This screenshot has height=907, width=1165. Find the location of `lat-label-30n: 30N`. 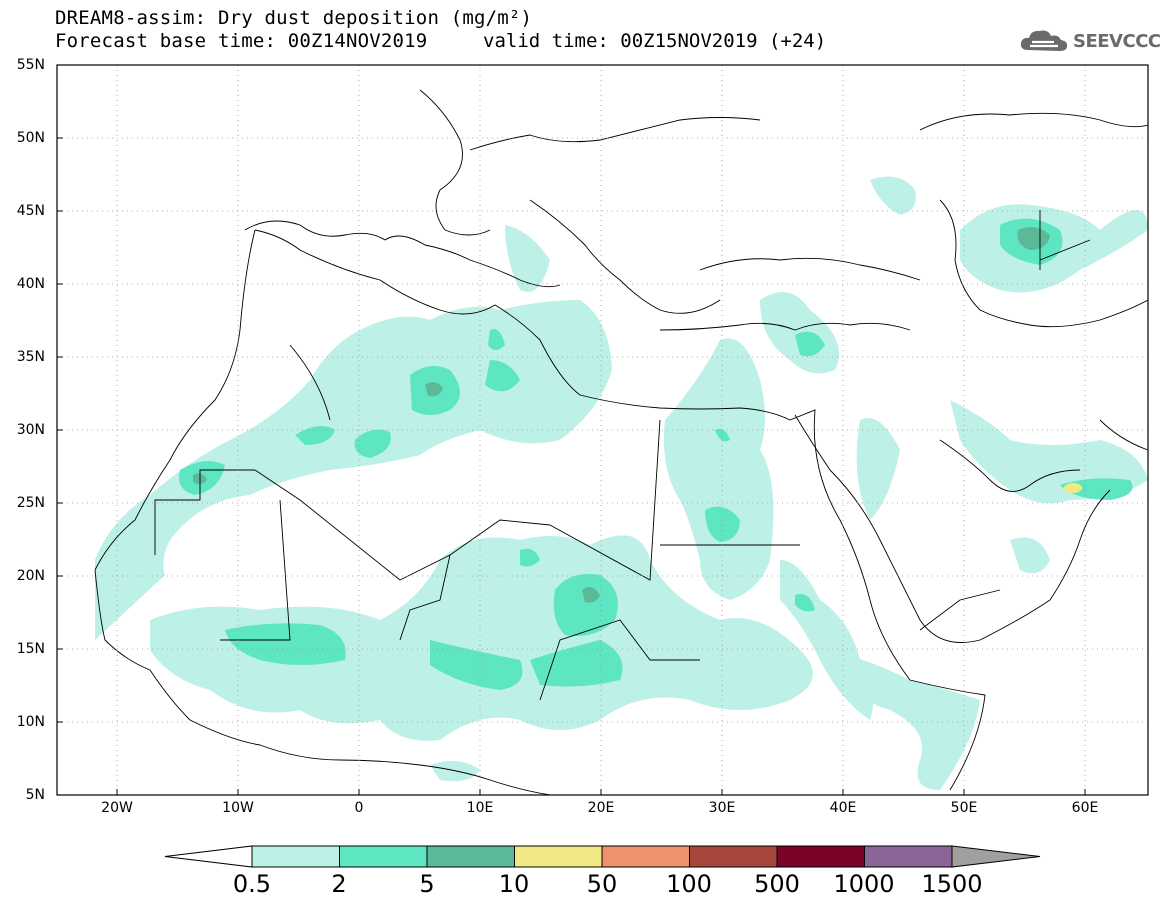

lat-label-30n: 30N is located at coordinates (30, 430).